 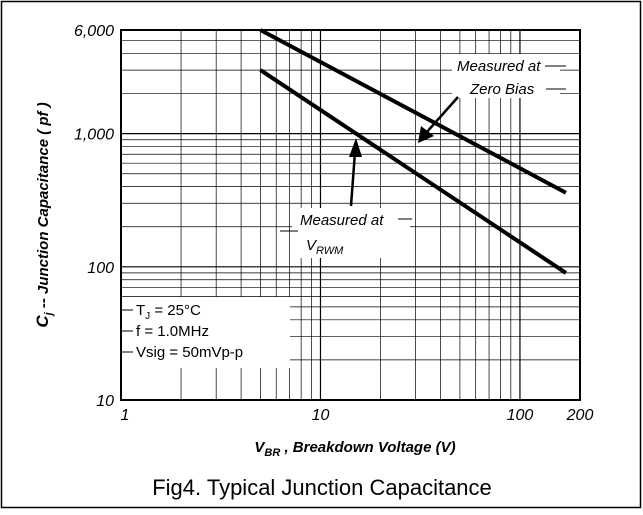 What do you see at coordinates (125, 415) in the screenshot?
I see `x-tick-label: 1` at bounding box center [125, 415].